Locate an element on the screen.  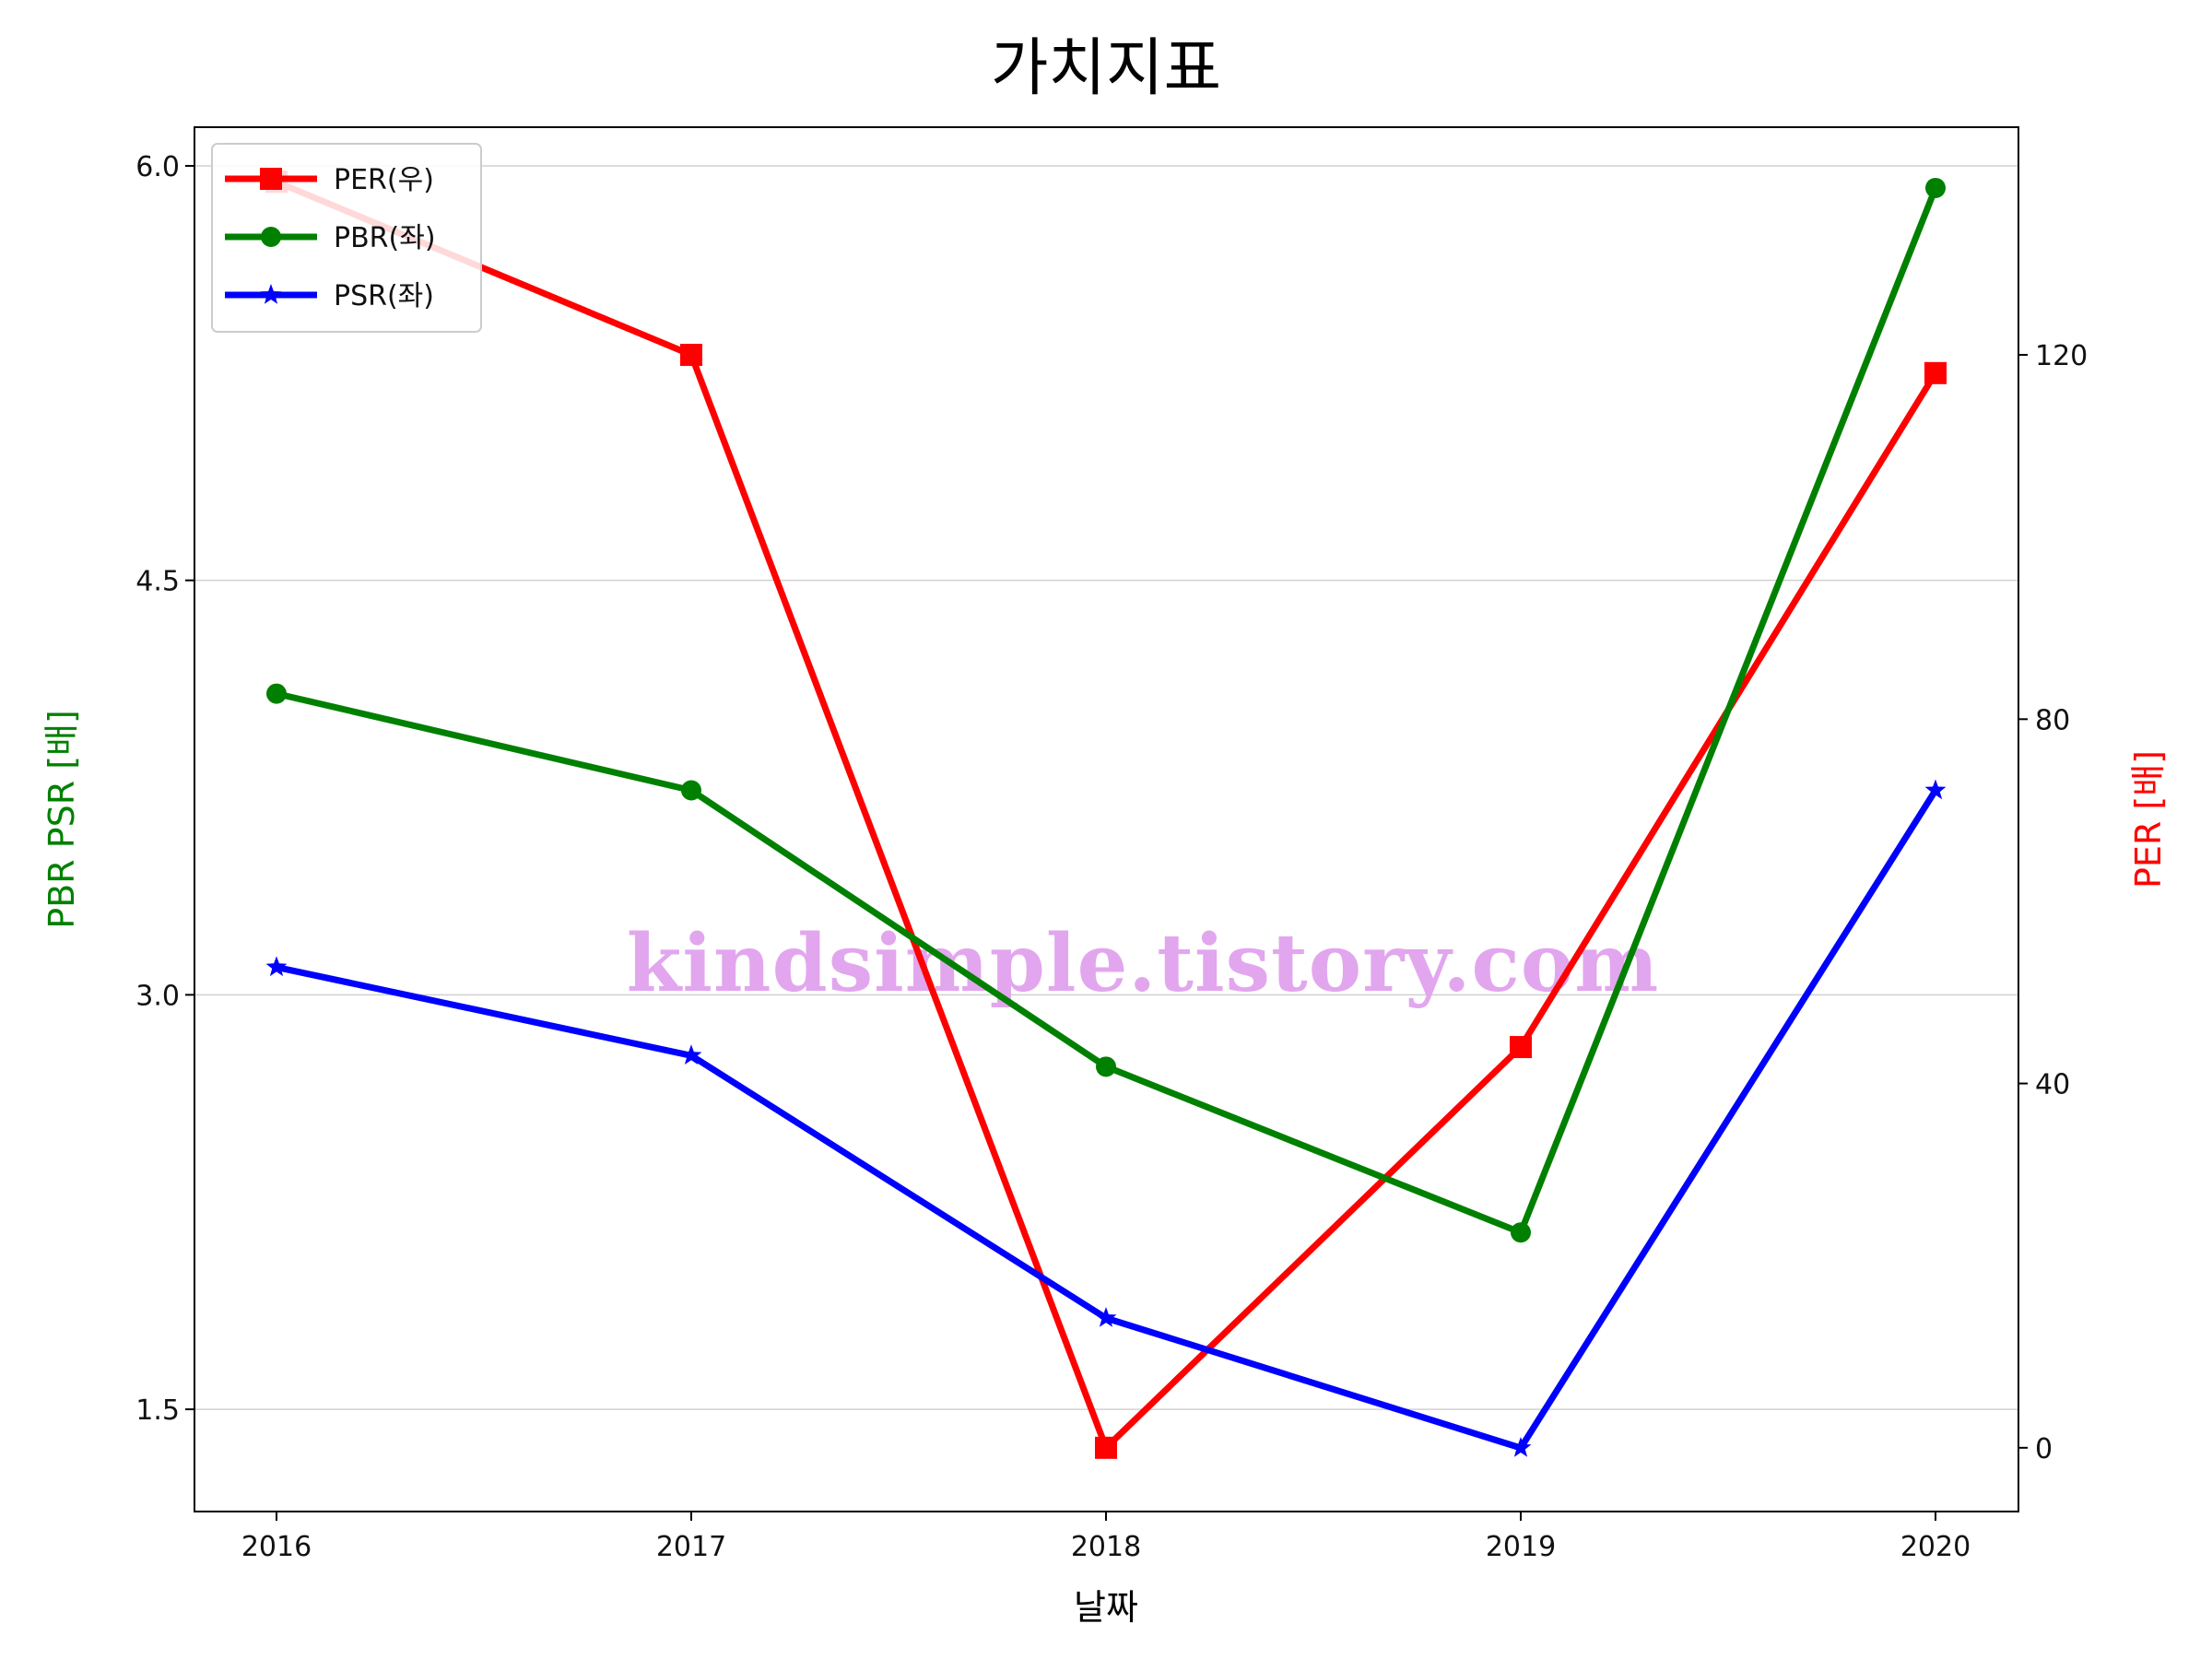
x-tick-label: 2020 is located at coordinates (1935, 1547).